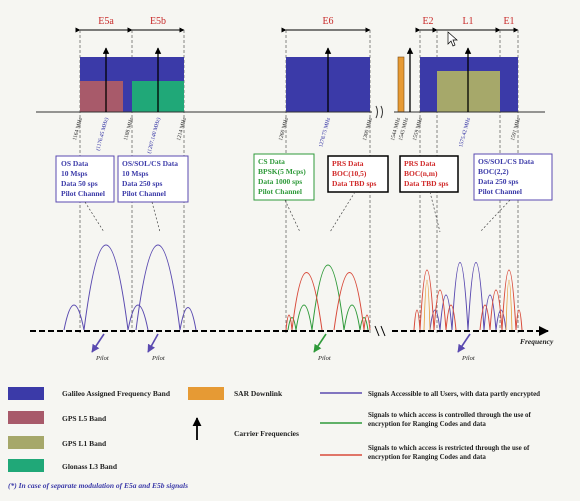 This screenshot has height=501, width=580. I want to click on box-cs-e6-line1: CS Data, so click(271, 161).